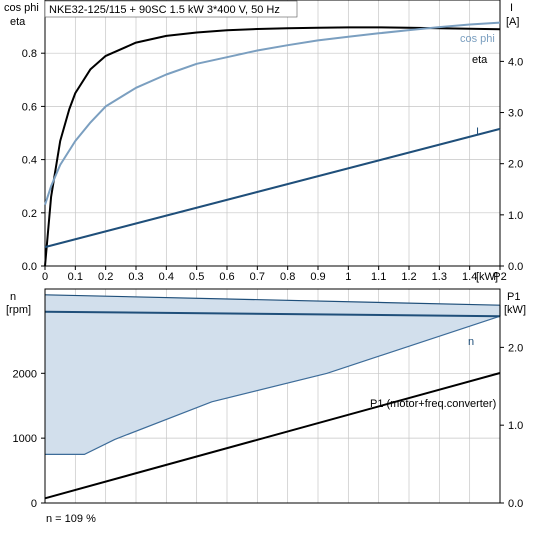 The image size is (533, 533). Describe the element at coordinates (45, 277) in the screenshot. I see `top-x-tick-label: 0` at that location.